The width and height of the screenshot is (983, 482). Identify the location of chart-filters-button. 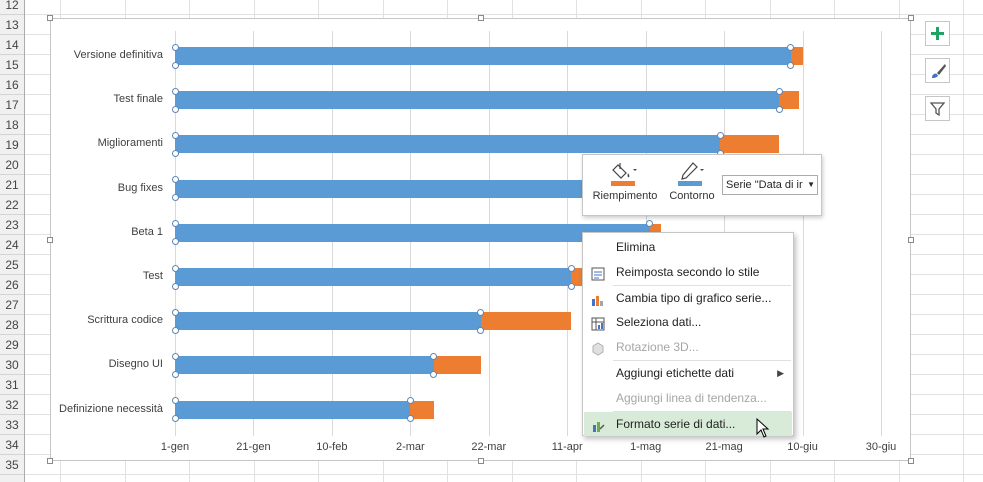
(937, 108).